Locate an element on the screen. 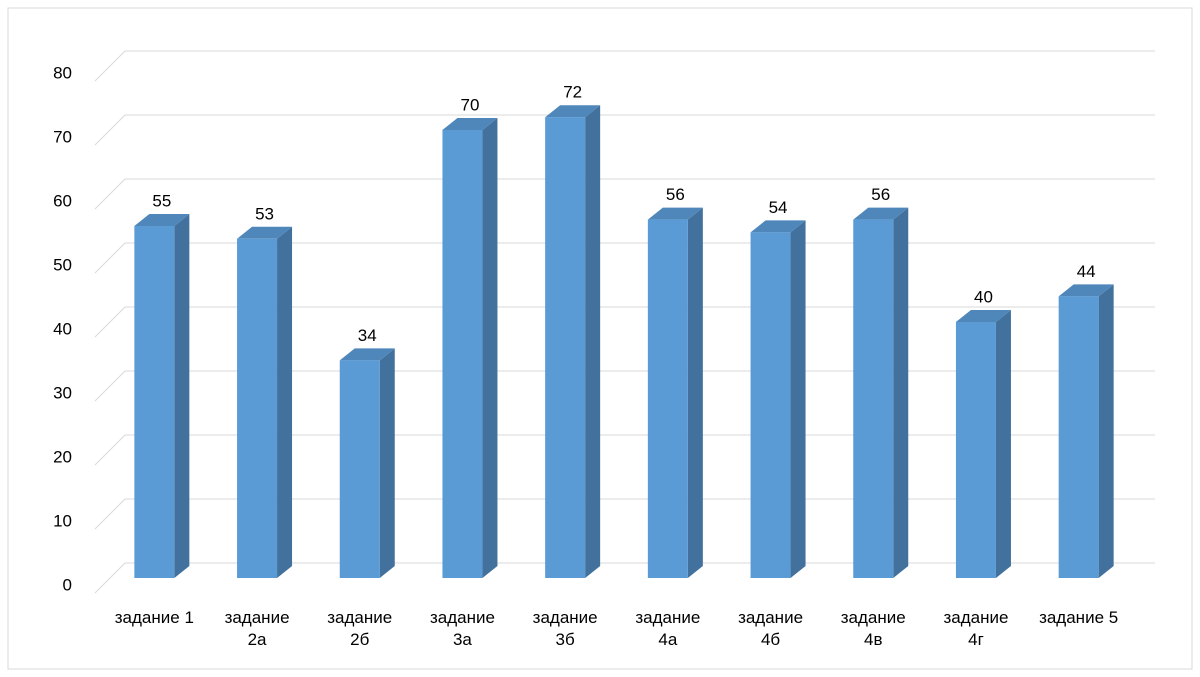 This screenshot has height=677, width=1200. y-tick-label: 50 is located at coordinates (62, 264).